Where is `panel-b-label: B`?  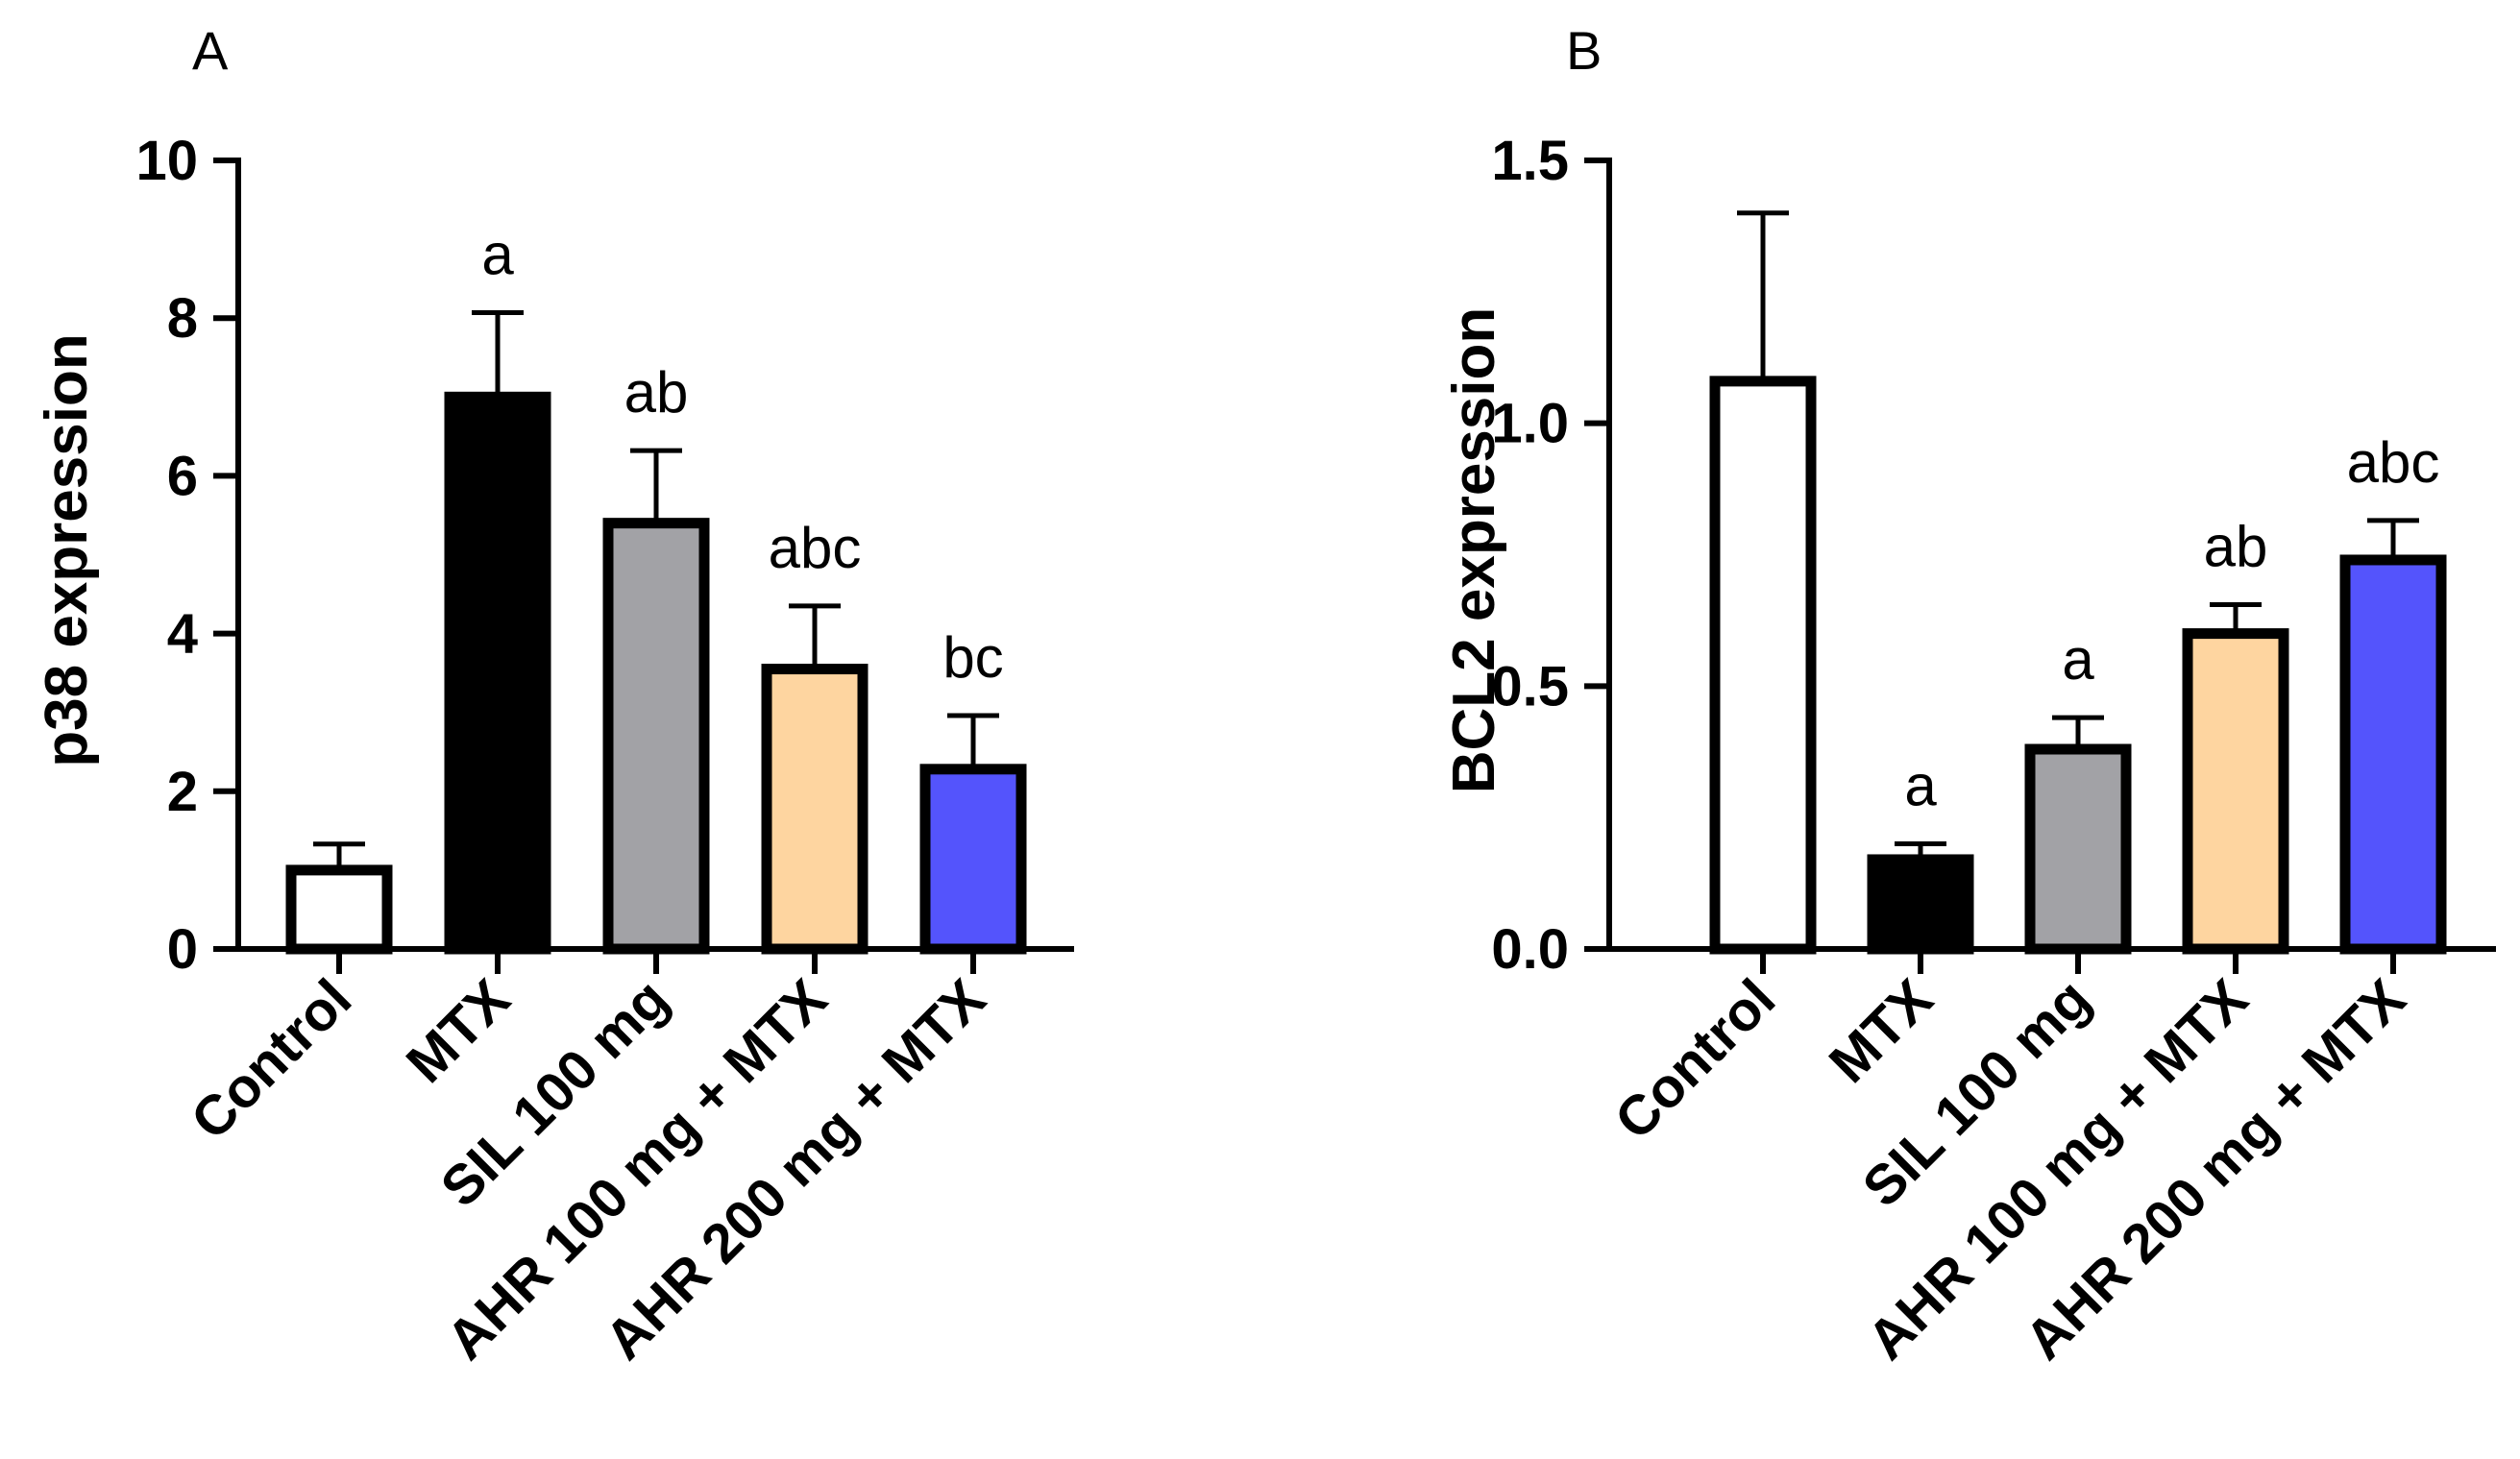
panel-b-label: B is located at coordinates (1584, 50).